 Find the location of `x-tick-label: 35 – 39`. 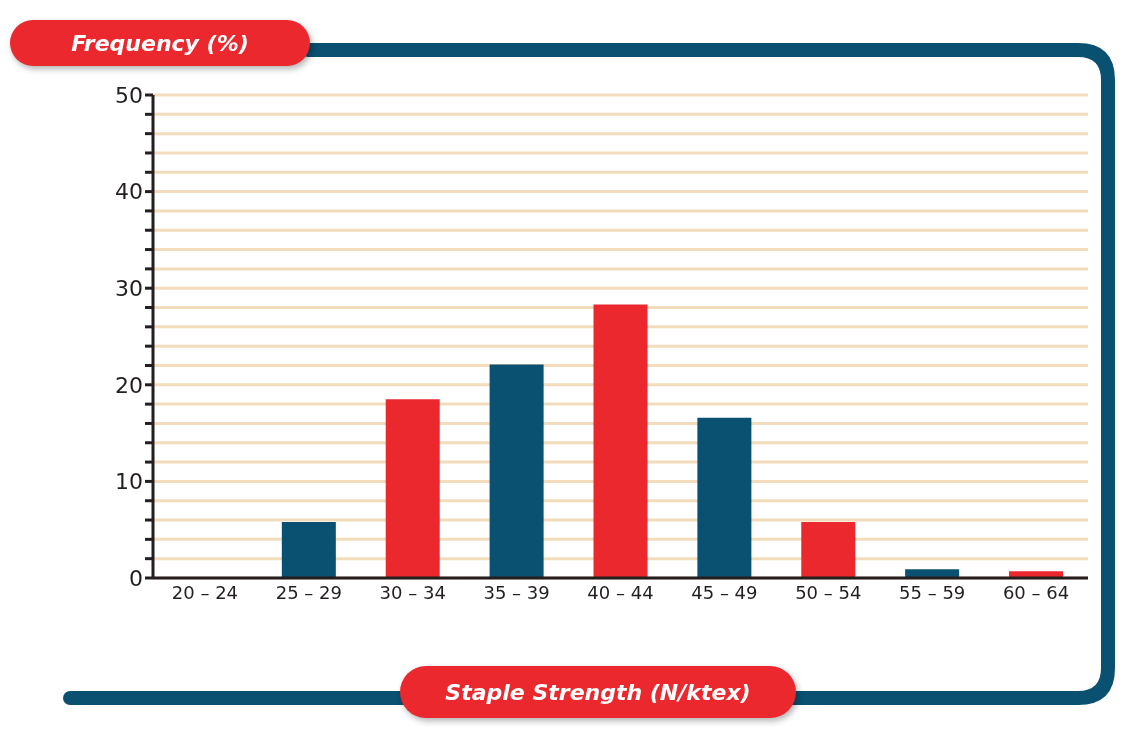

x-tick-label: 35 – 39 is located at coordinates (516, 592).